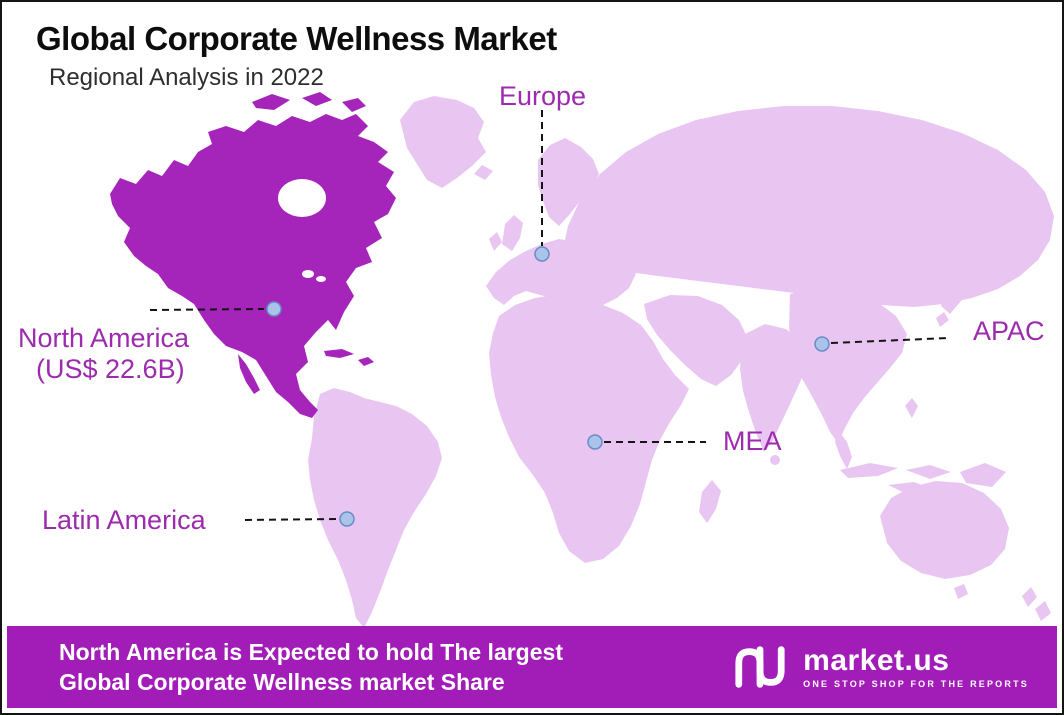  What do you see at coordinates (542, 254) in the screenshot?
I see `marker-europe` at bounding box center [542, 254].